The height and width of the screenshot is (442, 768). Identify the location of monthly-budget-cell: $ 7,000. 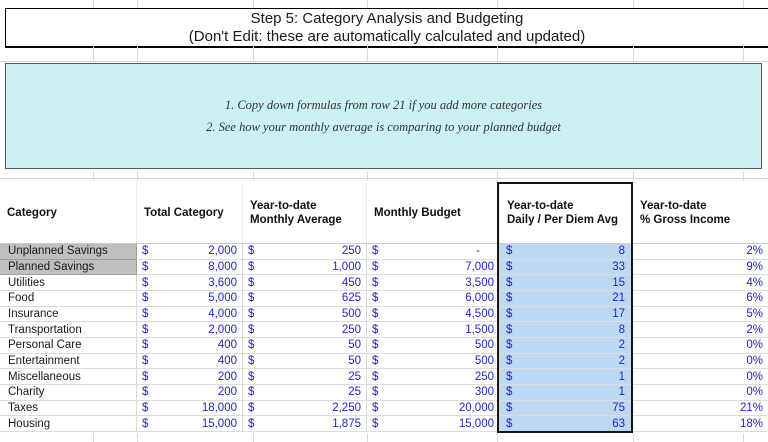
(433, 267).